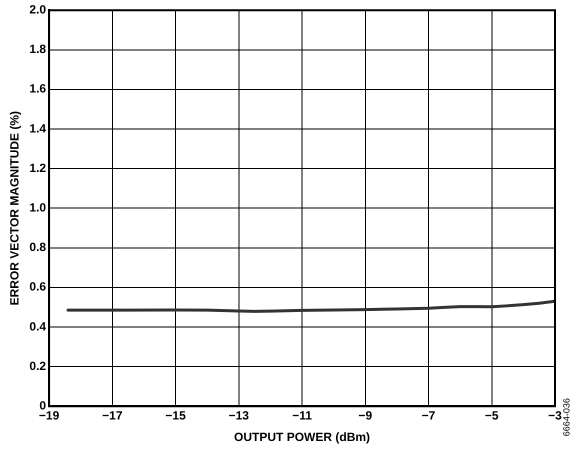 Image resolution: width=577 pixels, height=451 pixels. I want to click on x-tick-label: −17, so click(112, 415).